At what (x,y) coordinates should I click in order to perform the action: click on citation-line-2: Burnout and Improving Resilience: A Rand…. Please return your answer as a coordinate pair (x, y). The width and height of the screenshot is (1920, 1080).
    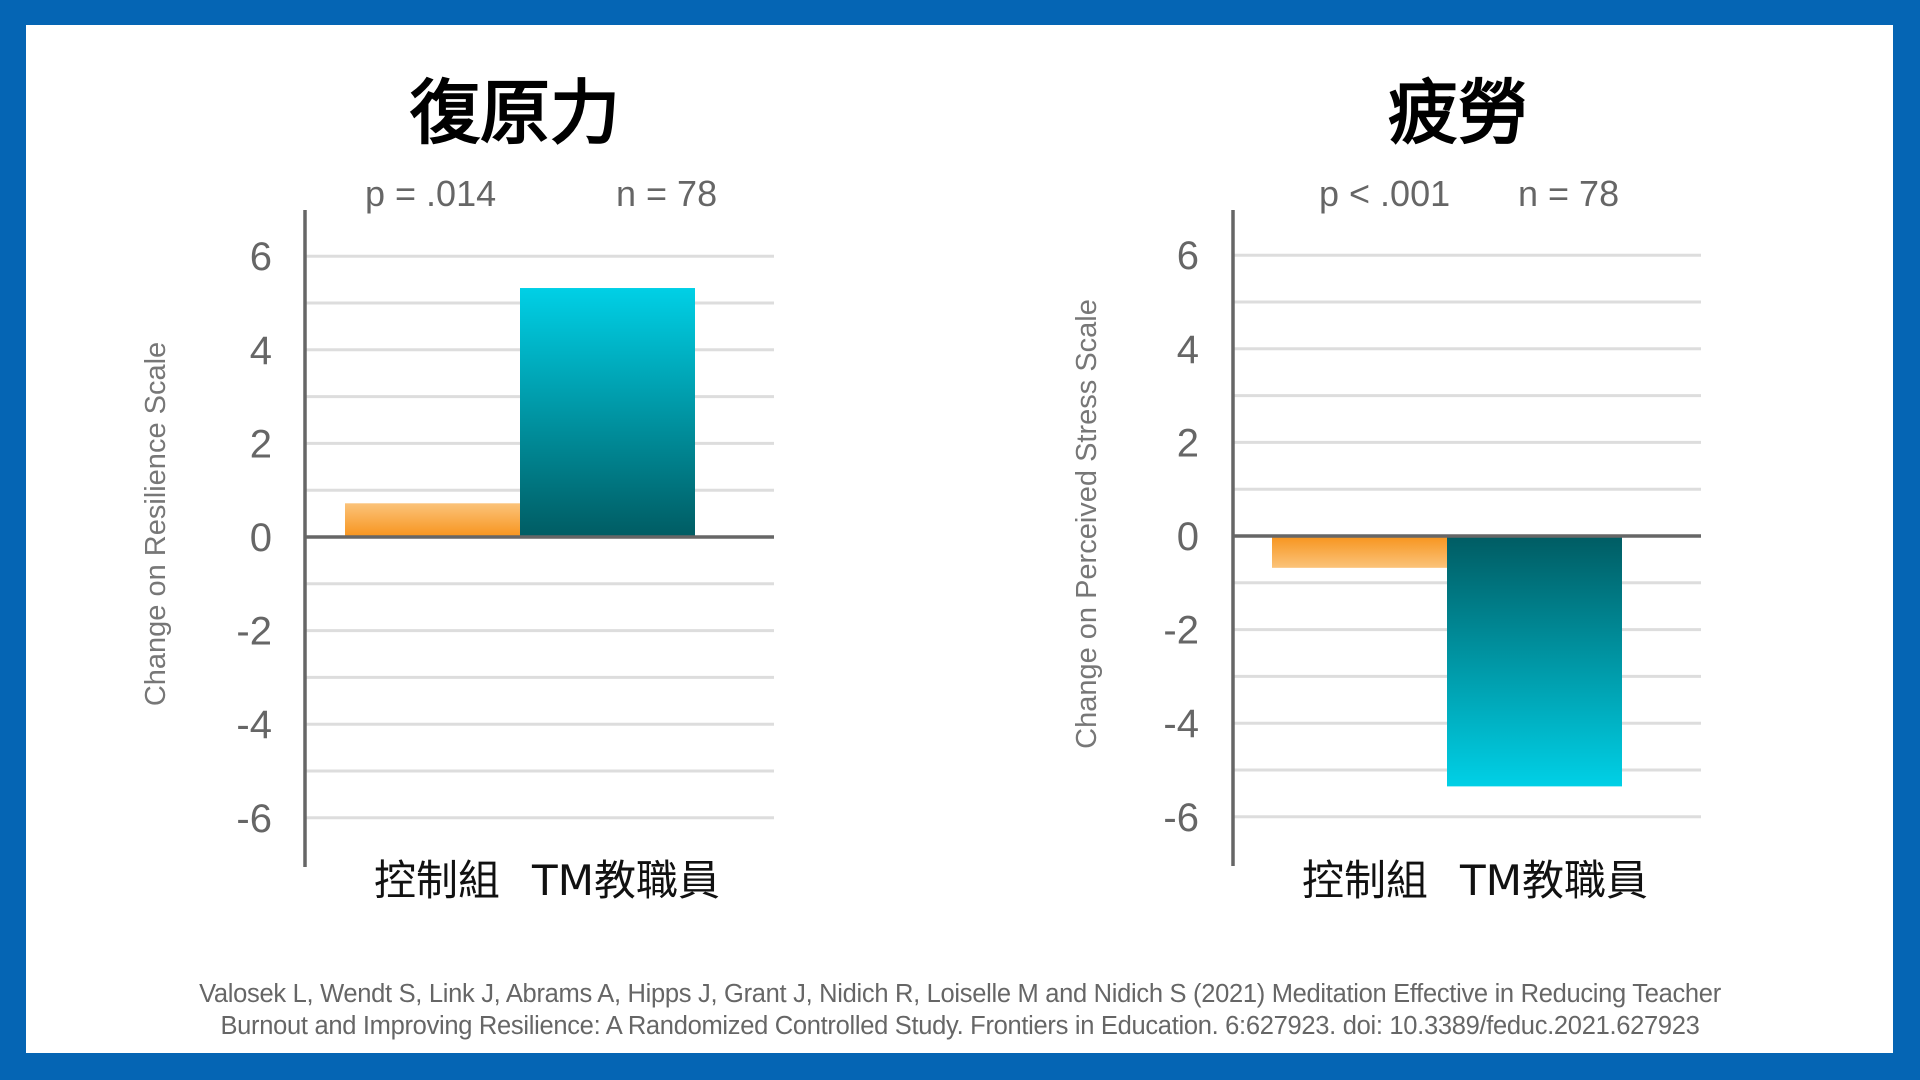
    Looking at the image, I should click on (960, 1026).